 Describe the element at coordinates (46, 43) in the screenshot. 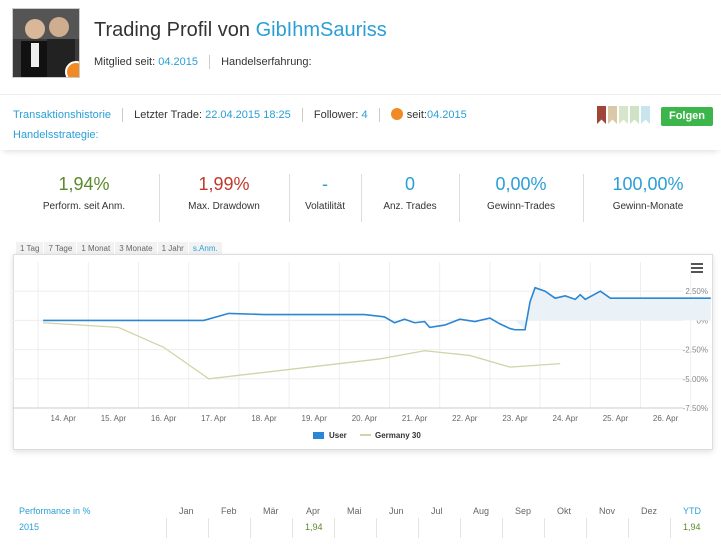

I see `avatar` at that location.